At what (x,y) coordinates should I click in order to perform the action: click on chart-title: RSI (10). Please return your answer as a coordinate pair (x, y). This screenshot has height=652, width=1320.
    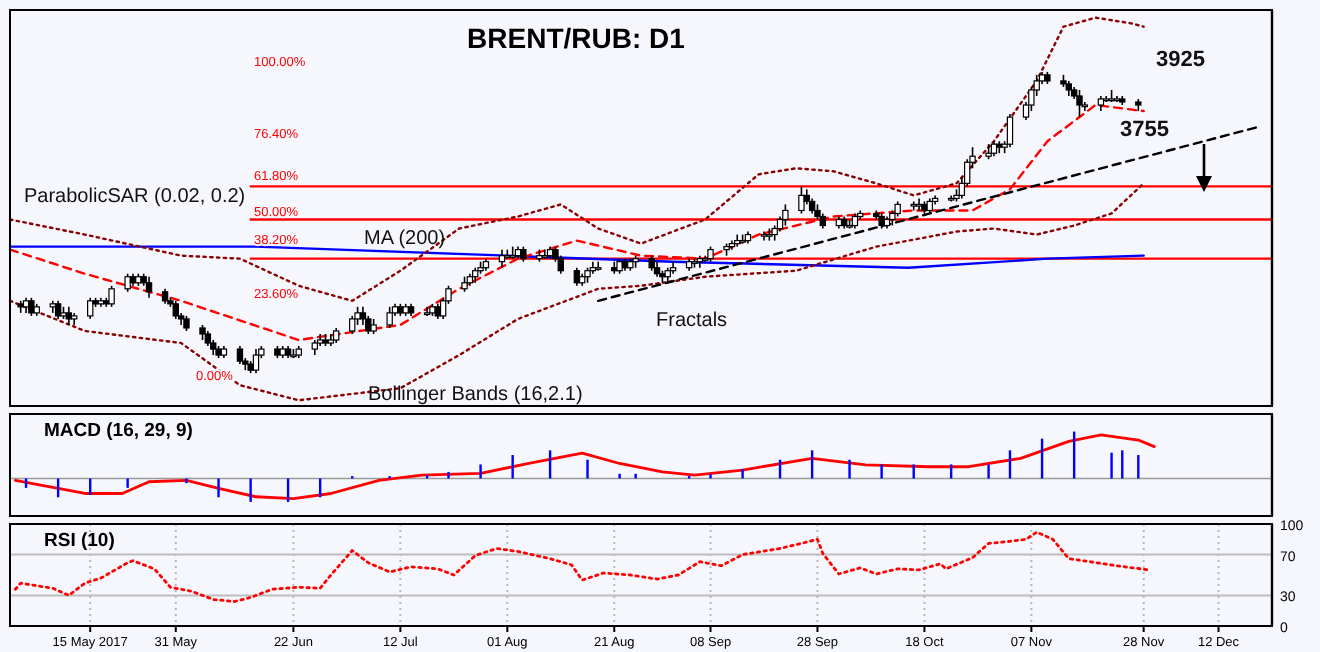
    Looking at the image, I should click on (79, 541).